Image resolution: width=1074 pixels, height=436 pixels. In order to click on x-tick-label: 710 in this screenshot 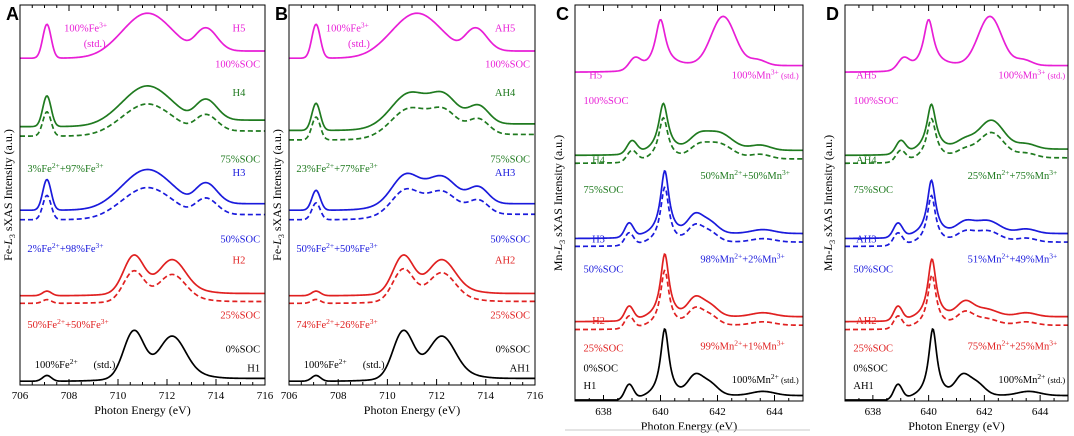, I will do `click(387, 396)`.